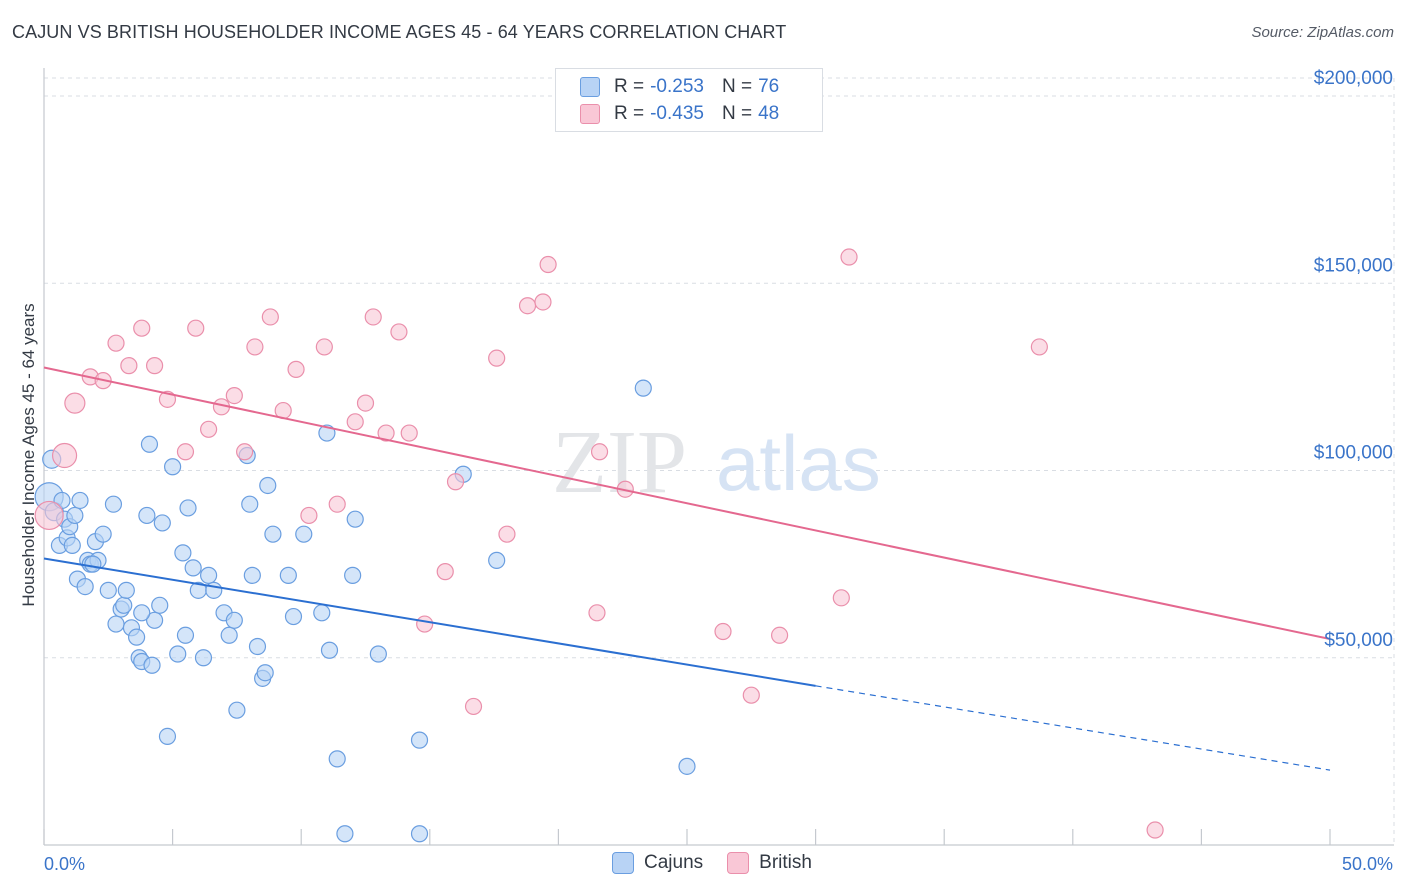  I want to click on legend-r-value-cajuns: -0.253, so click(677, 86).